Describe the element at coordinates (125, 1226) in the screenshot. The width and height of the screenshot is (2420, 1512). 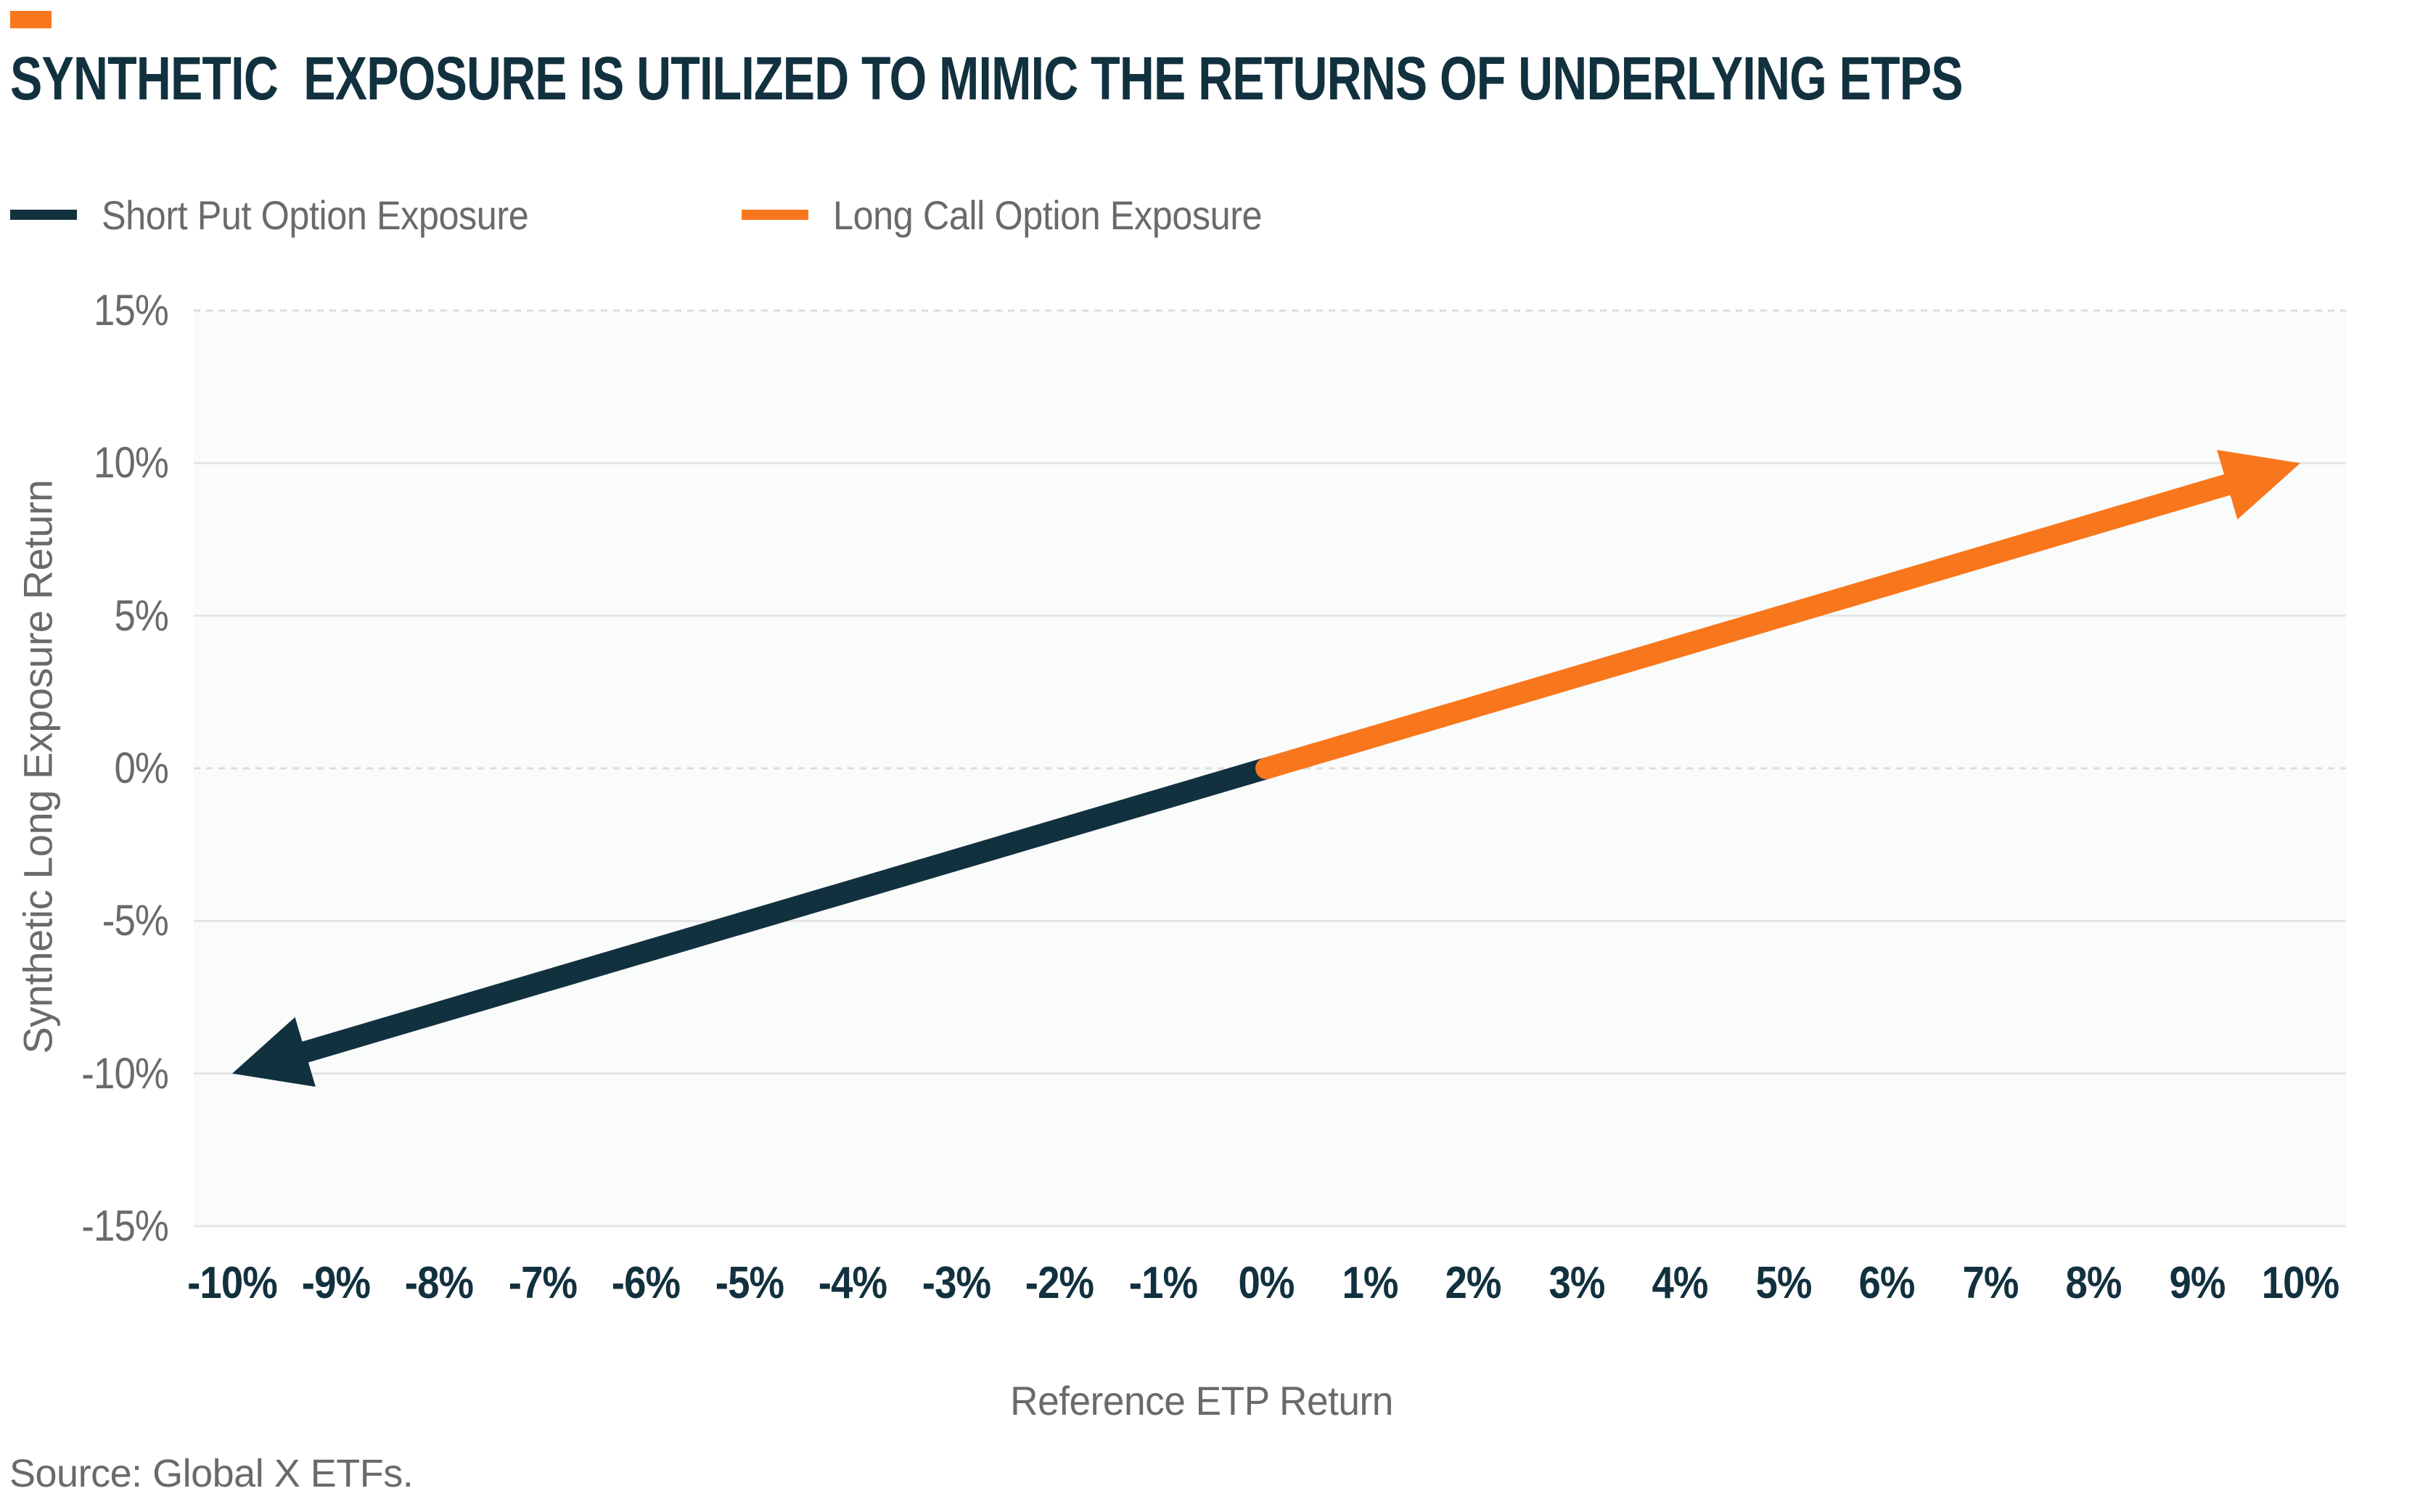
I see `y-tick-label: -15%` at that location.